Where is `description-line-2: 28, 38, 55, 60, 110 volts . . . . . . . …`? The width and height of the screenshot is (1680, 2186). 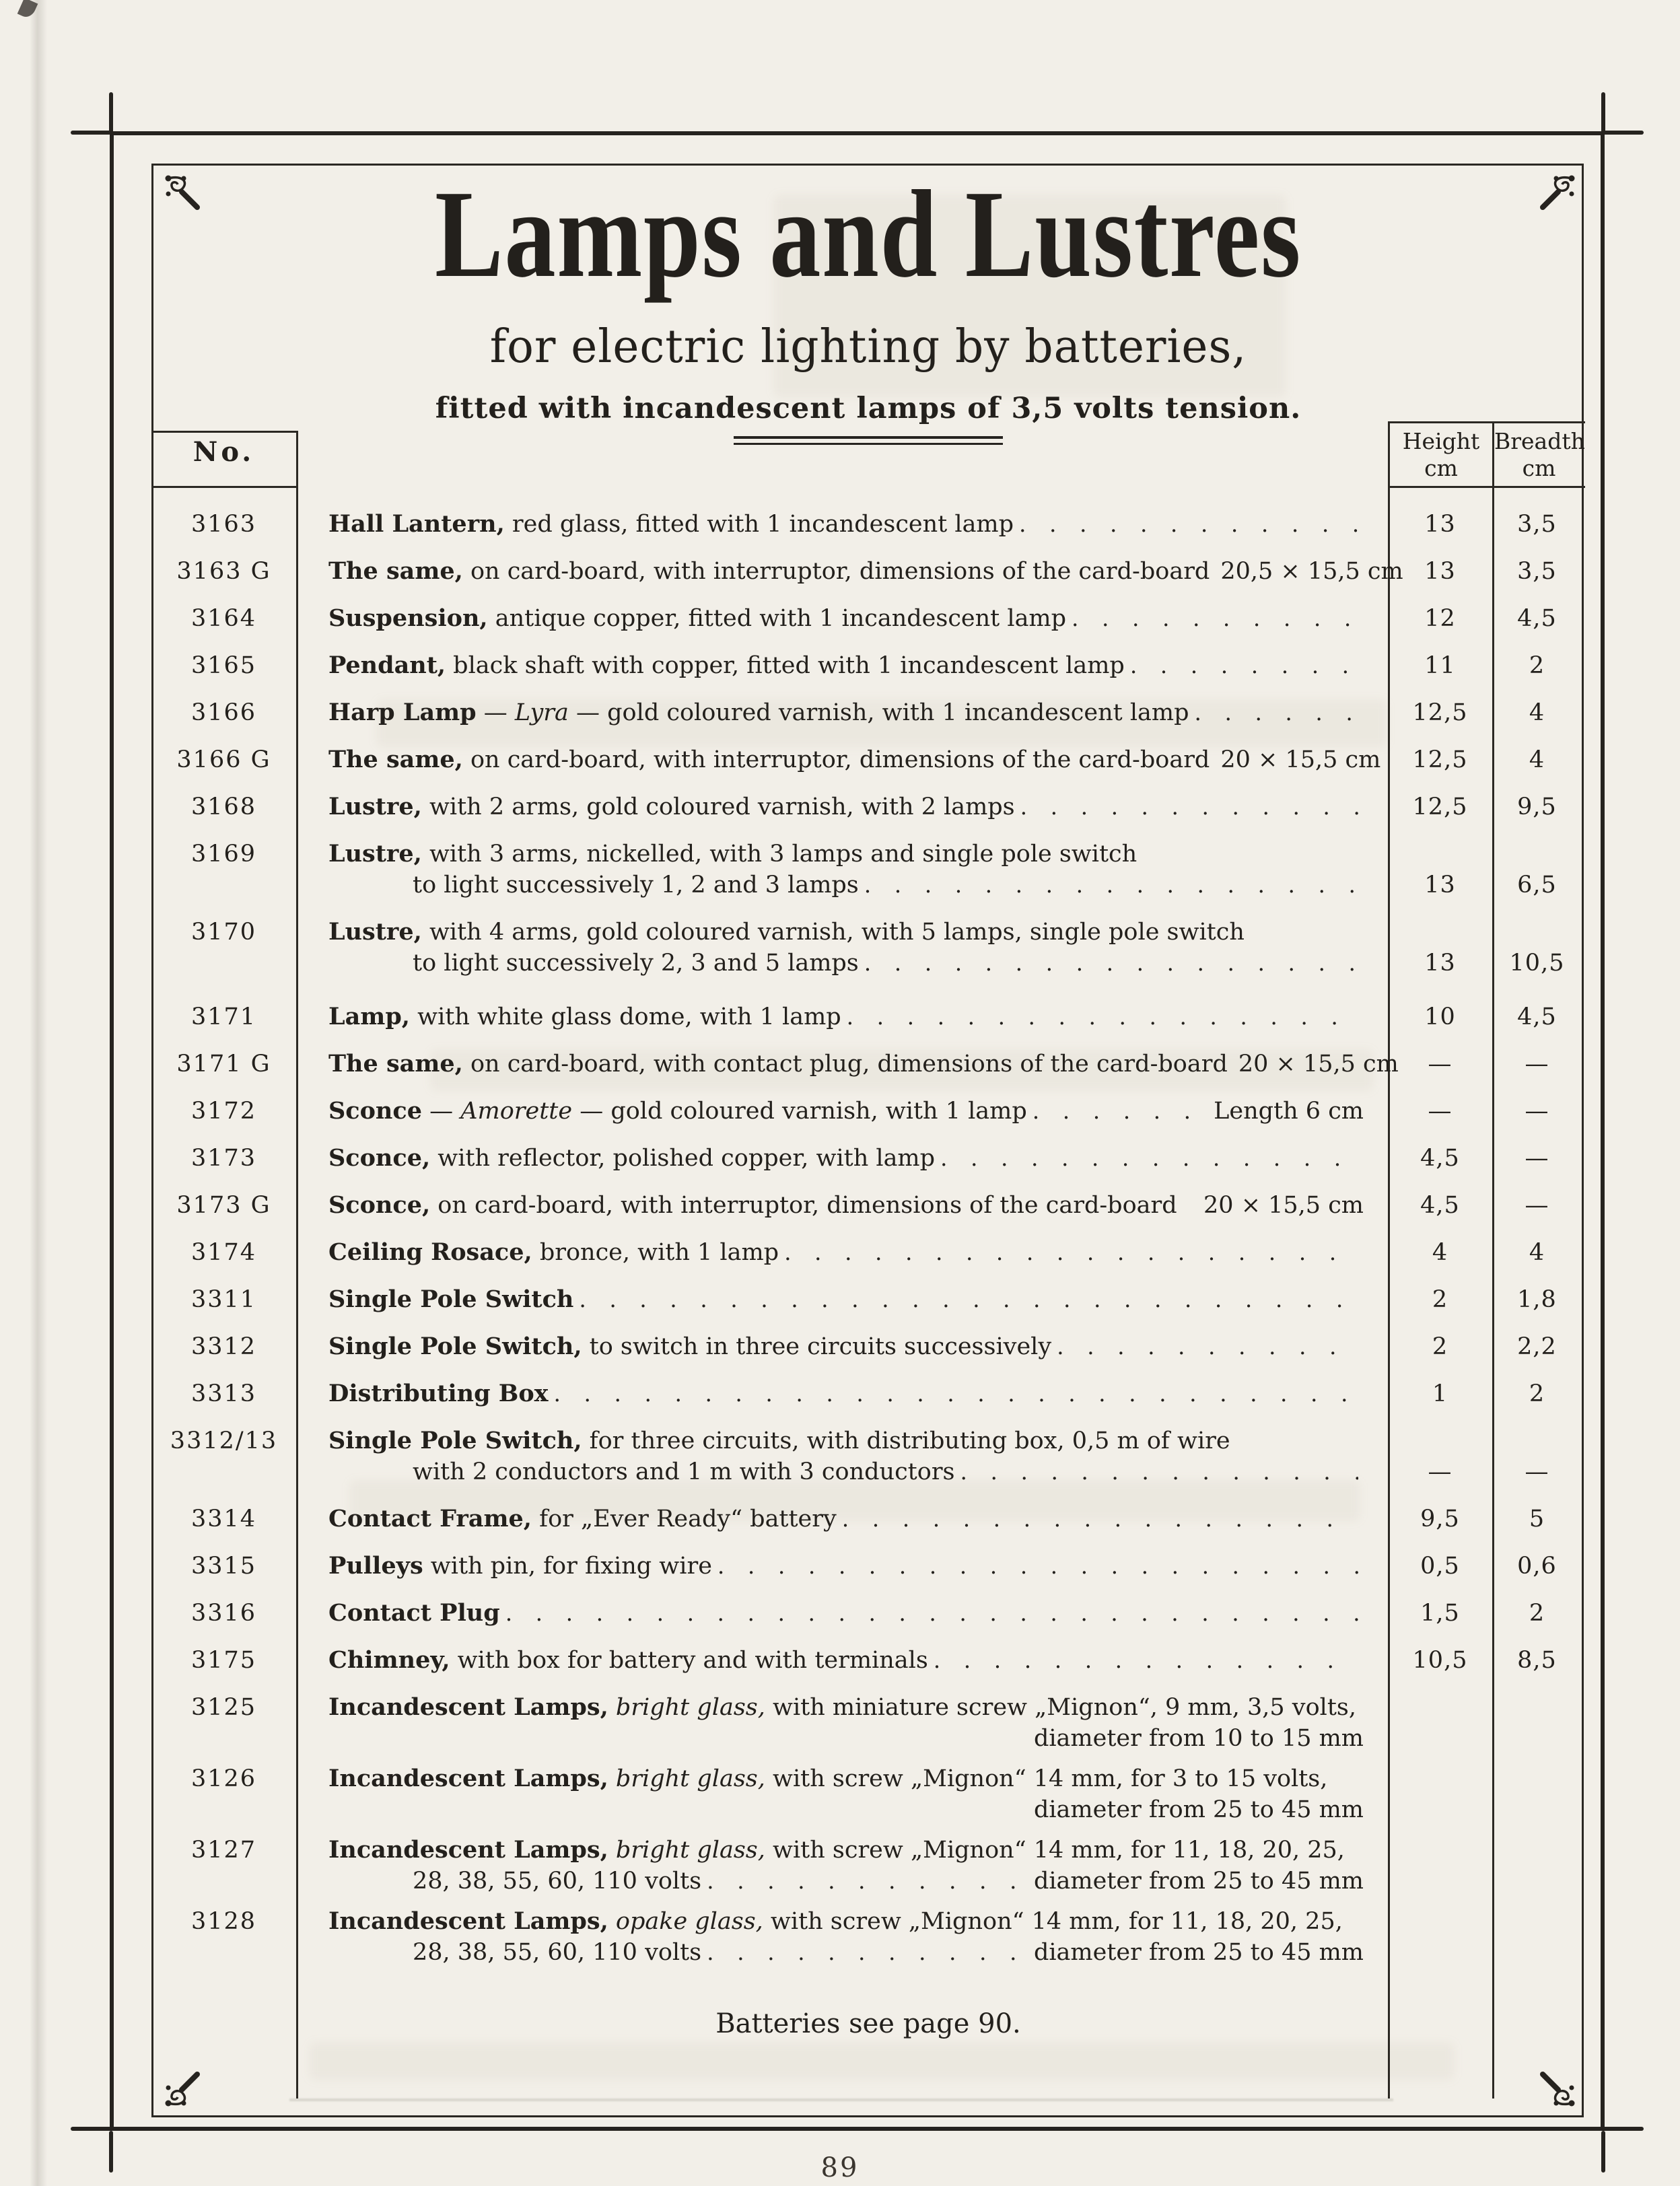 description-line-2: 28, 38, 55, 60, 110 volts . . . . . . . … is located at coordinates (846, 1953).